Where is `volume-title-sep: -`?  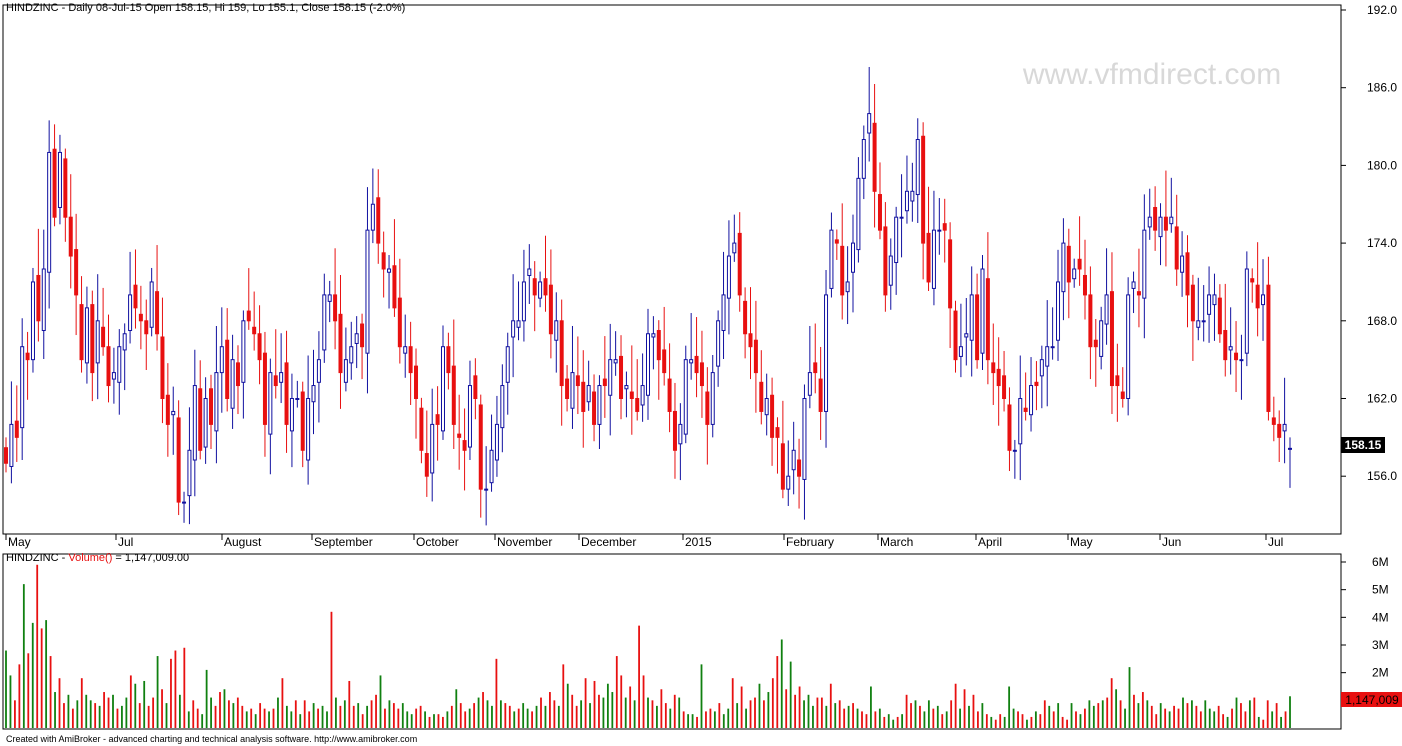
volume-title-sep: - is located at coordinates (64, 558).